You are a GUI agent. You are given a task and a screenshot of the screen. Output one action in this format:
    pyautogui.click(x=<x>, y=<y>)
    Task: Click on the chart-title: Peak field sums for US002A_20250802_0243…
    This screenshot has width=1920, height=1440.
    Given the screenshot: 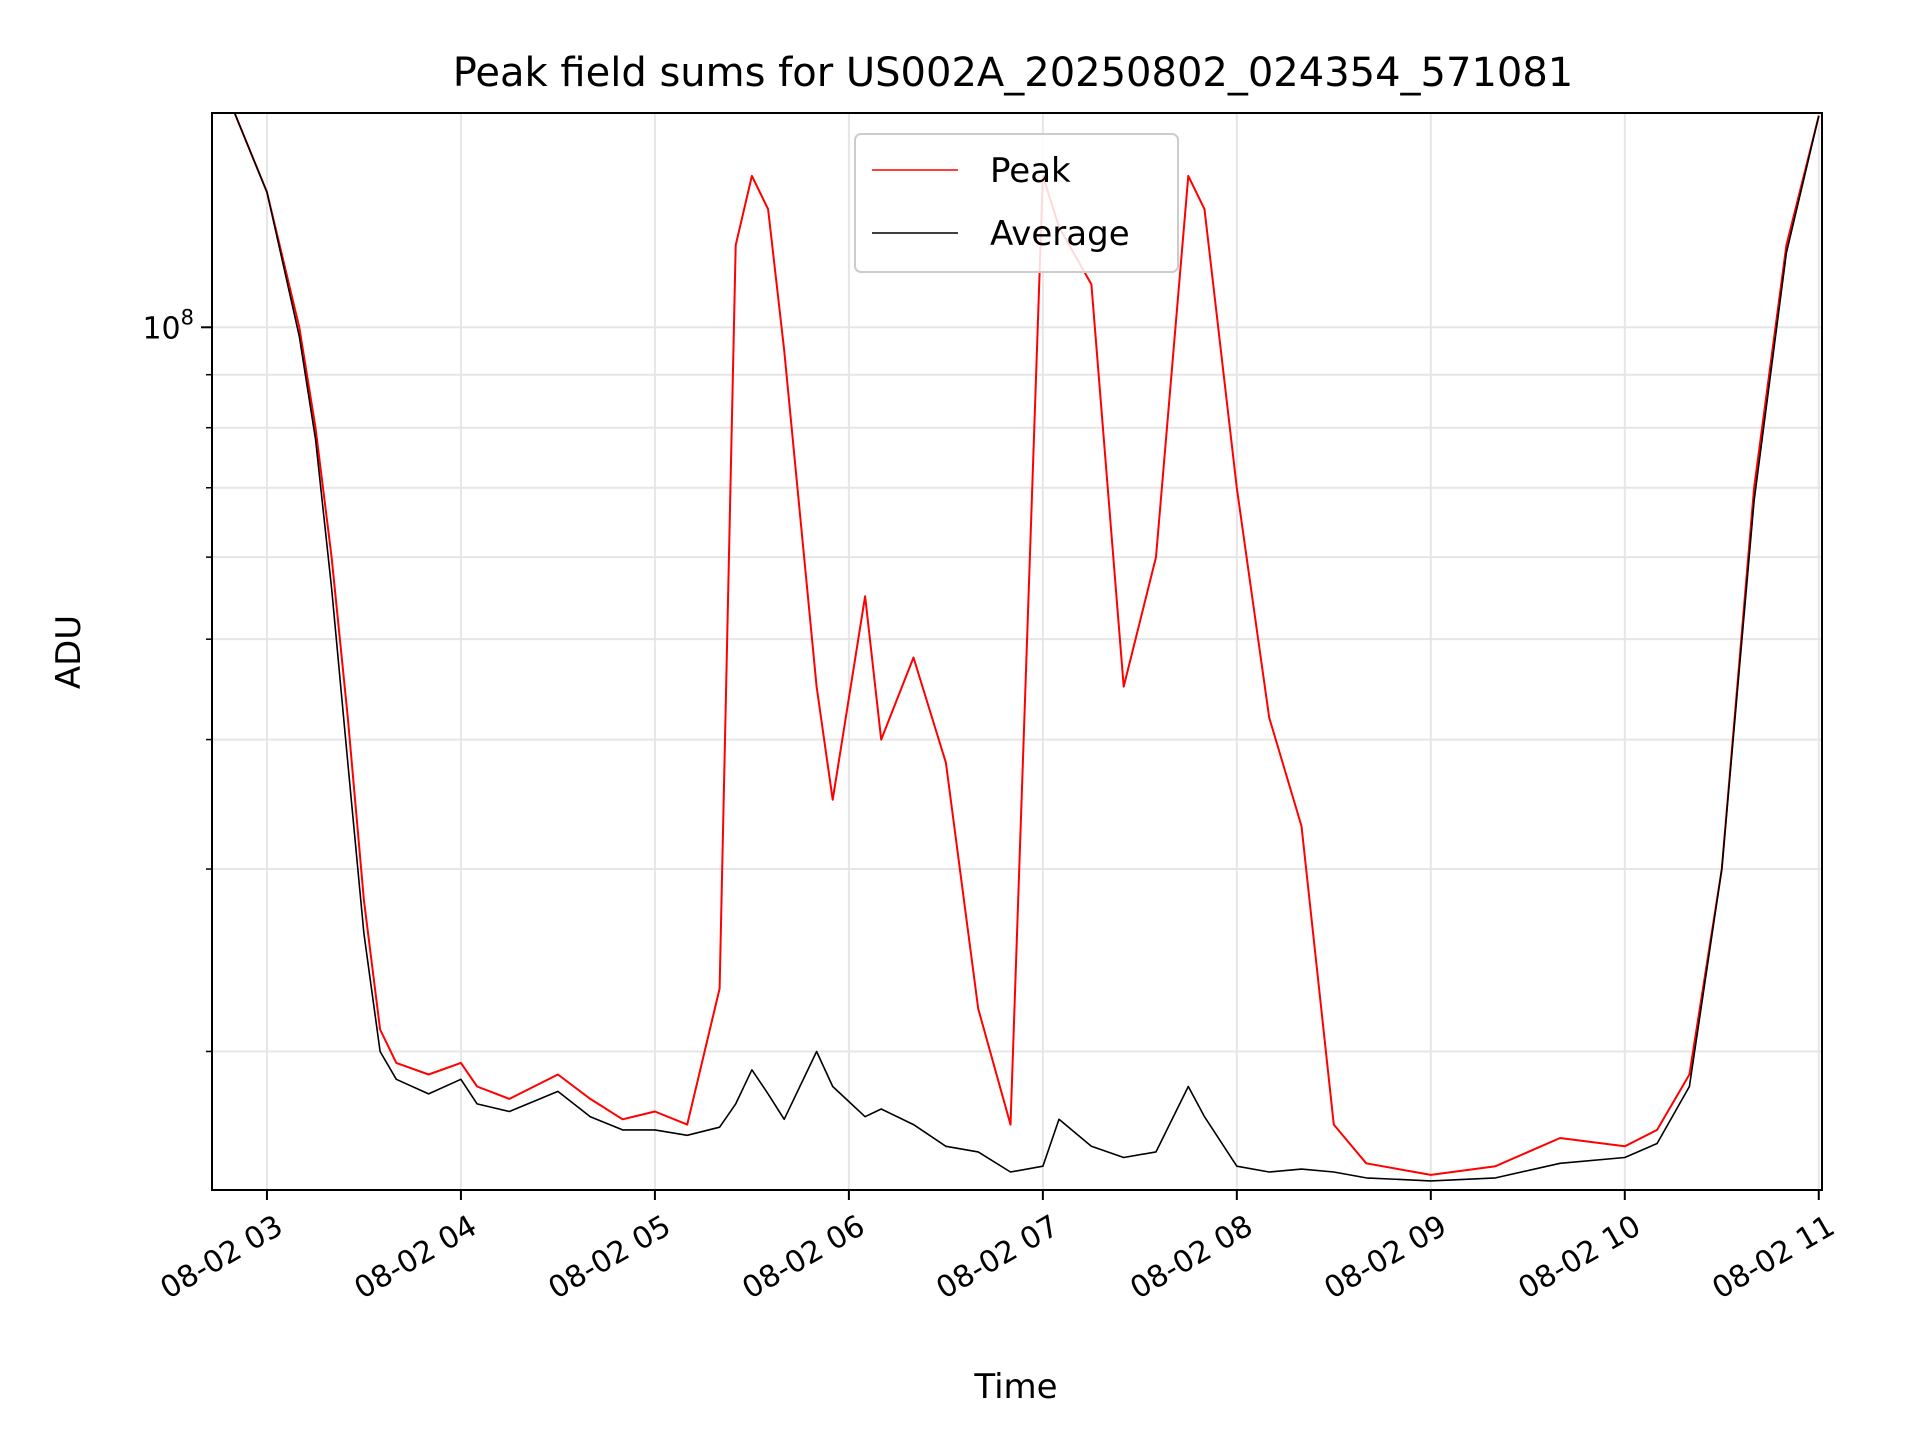 What is the action you would take?
    pyautogui.click(x=1013, y=73)
    